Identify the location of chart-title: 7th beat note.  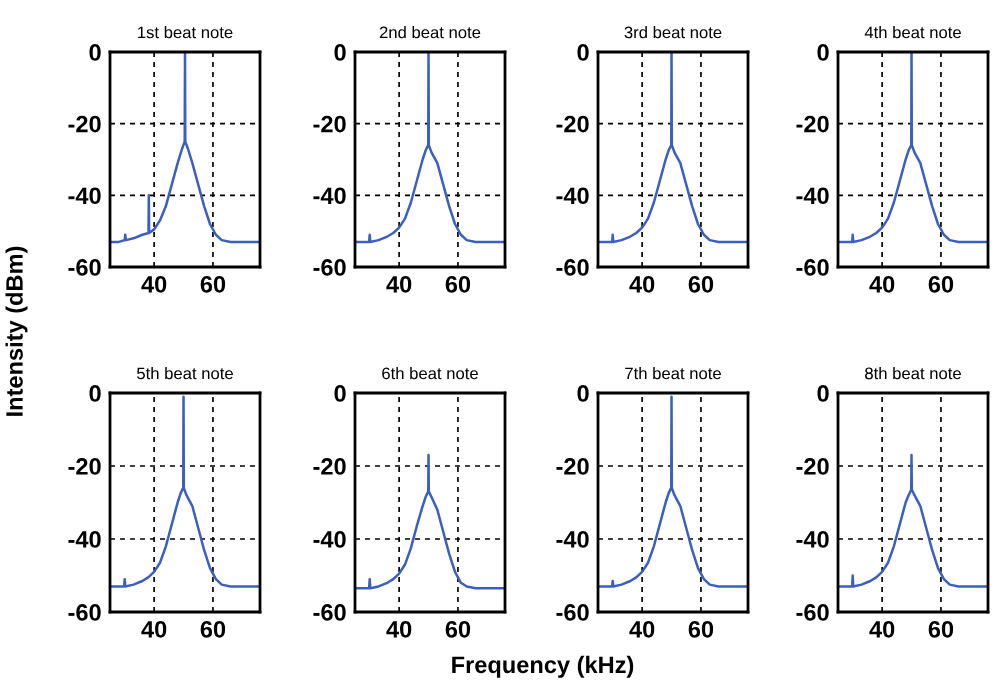
(673, 373).